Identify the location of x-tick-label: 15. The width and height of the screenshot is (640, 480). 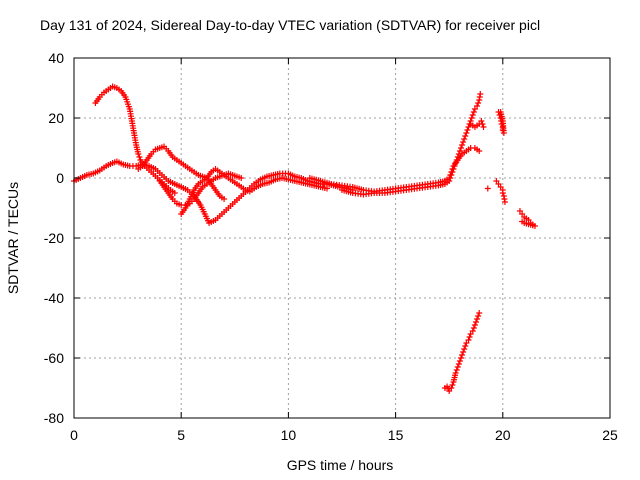
(396, 435).